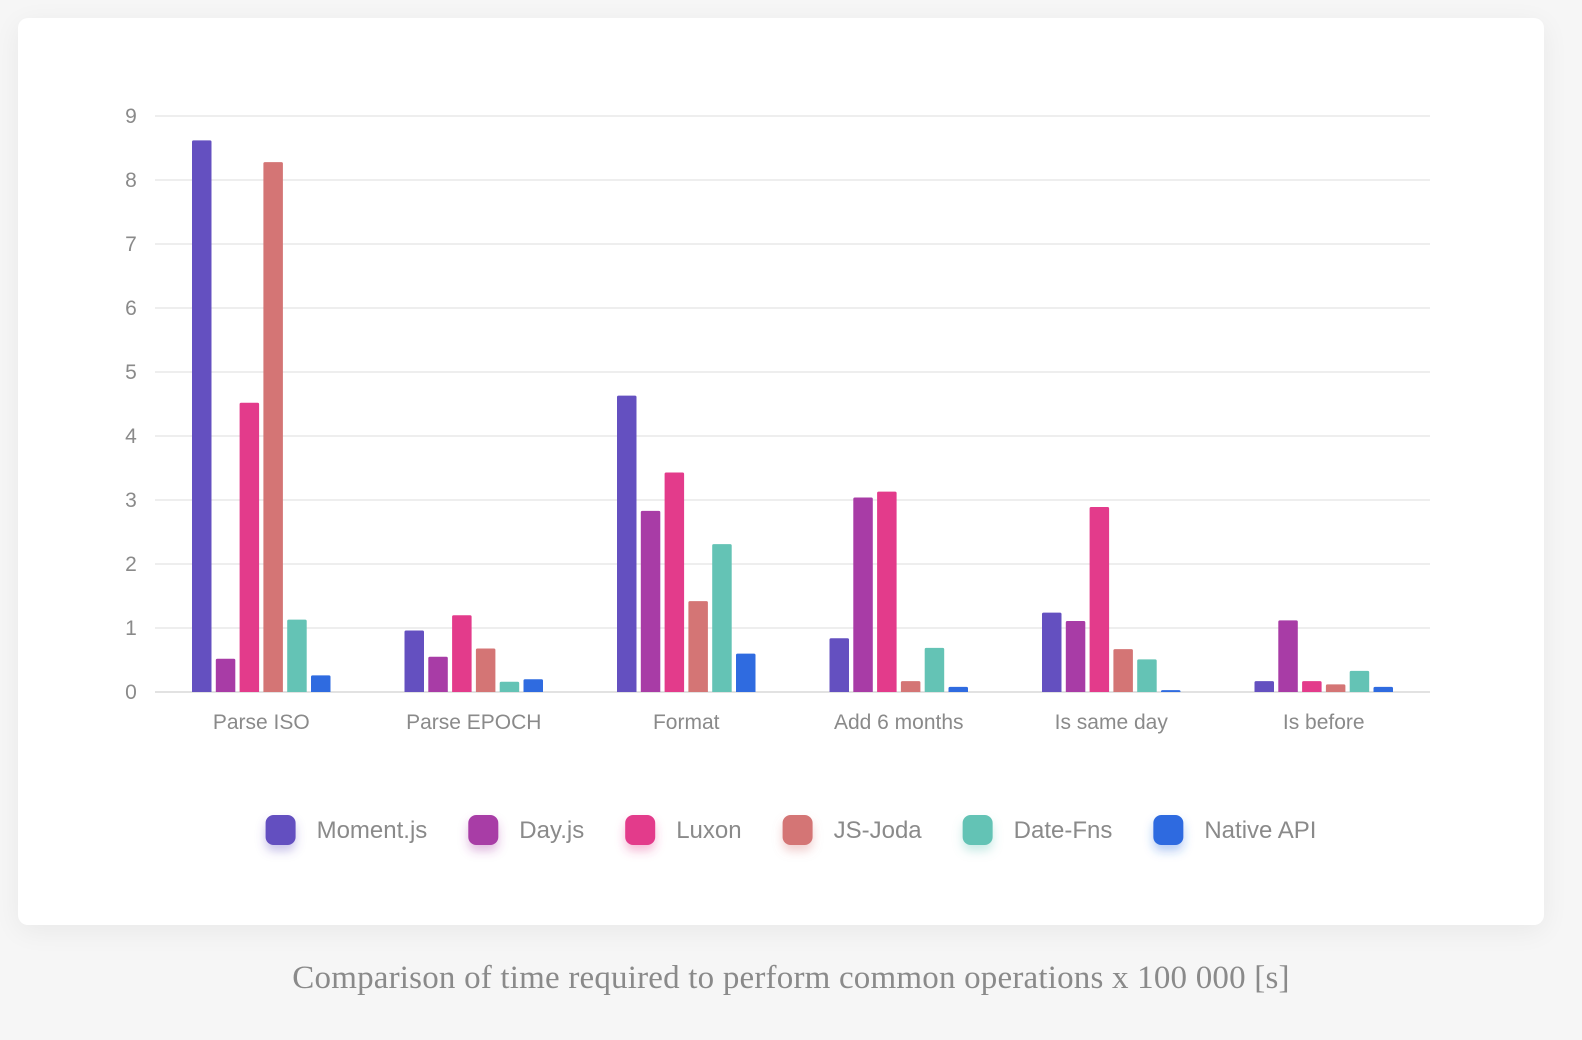 The width and height of the screenshot is (1582, 1040). What do you see at coordinates (878, 830) in the screenshot?
I see `legend-label: JS-Joda` at bounding box center [878, 830].